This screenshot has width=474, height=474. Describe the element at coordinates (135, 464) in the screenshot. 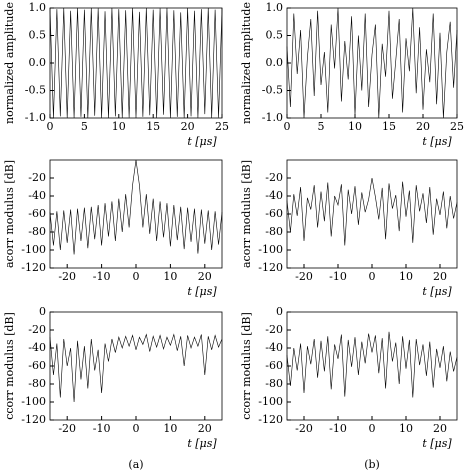

I see `caption: (a)` at that location.